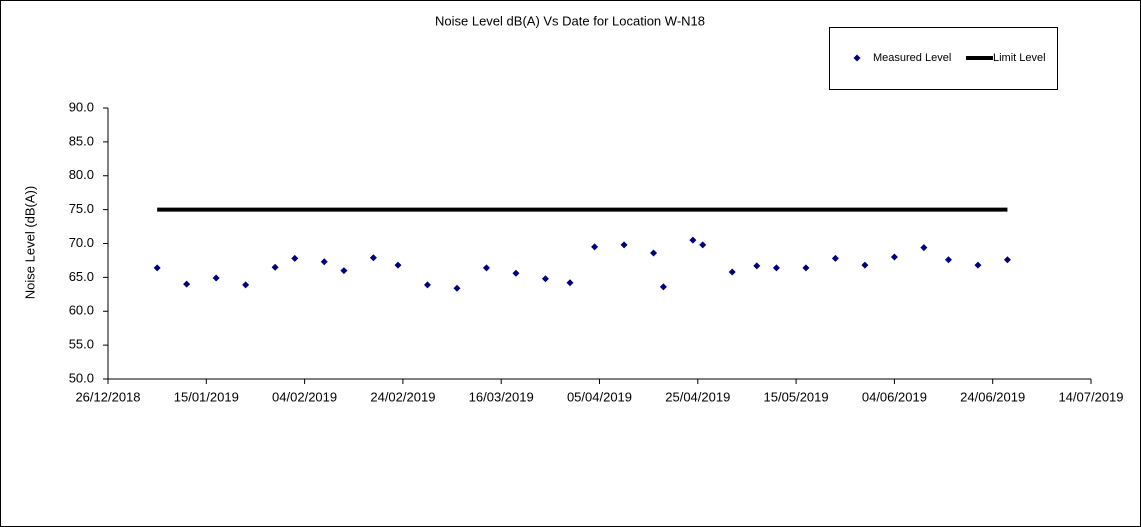 This screenshot has height=527, width=1141. I want to click on y-tick-label: 85.0, so click(81, 140).